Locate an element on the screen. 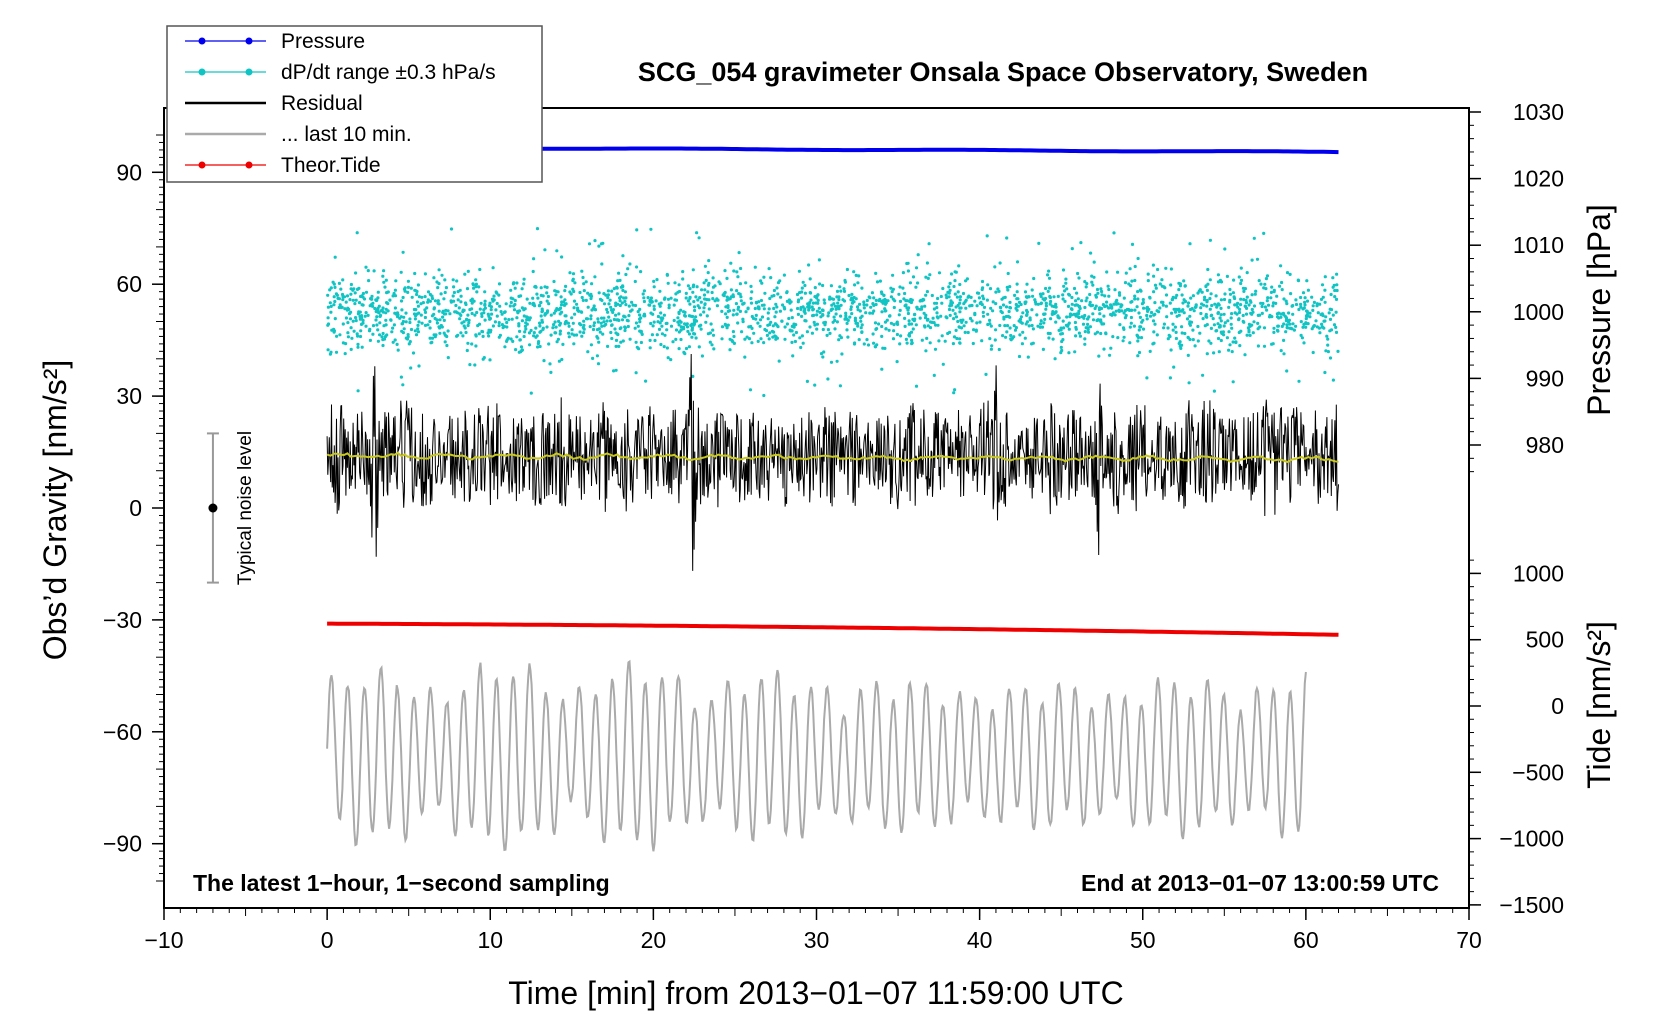  pressure-tick-label: 1020 is located at coordinates (1538, 179).